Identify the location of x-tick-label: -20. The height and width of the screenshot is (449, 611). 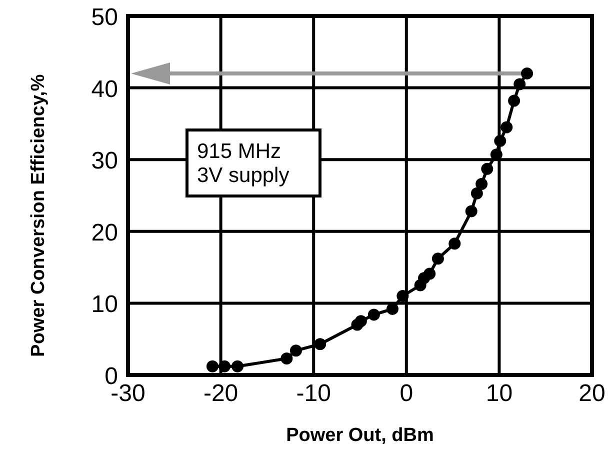
(220, 393).